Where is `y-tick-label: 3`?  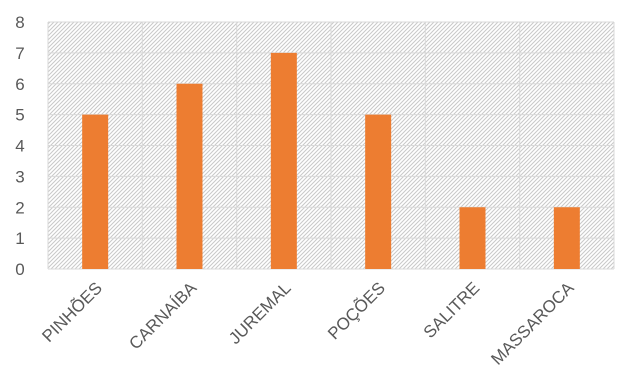
y-tick-label: 3 is located at coordinates (19, 176).